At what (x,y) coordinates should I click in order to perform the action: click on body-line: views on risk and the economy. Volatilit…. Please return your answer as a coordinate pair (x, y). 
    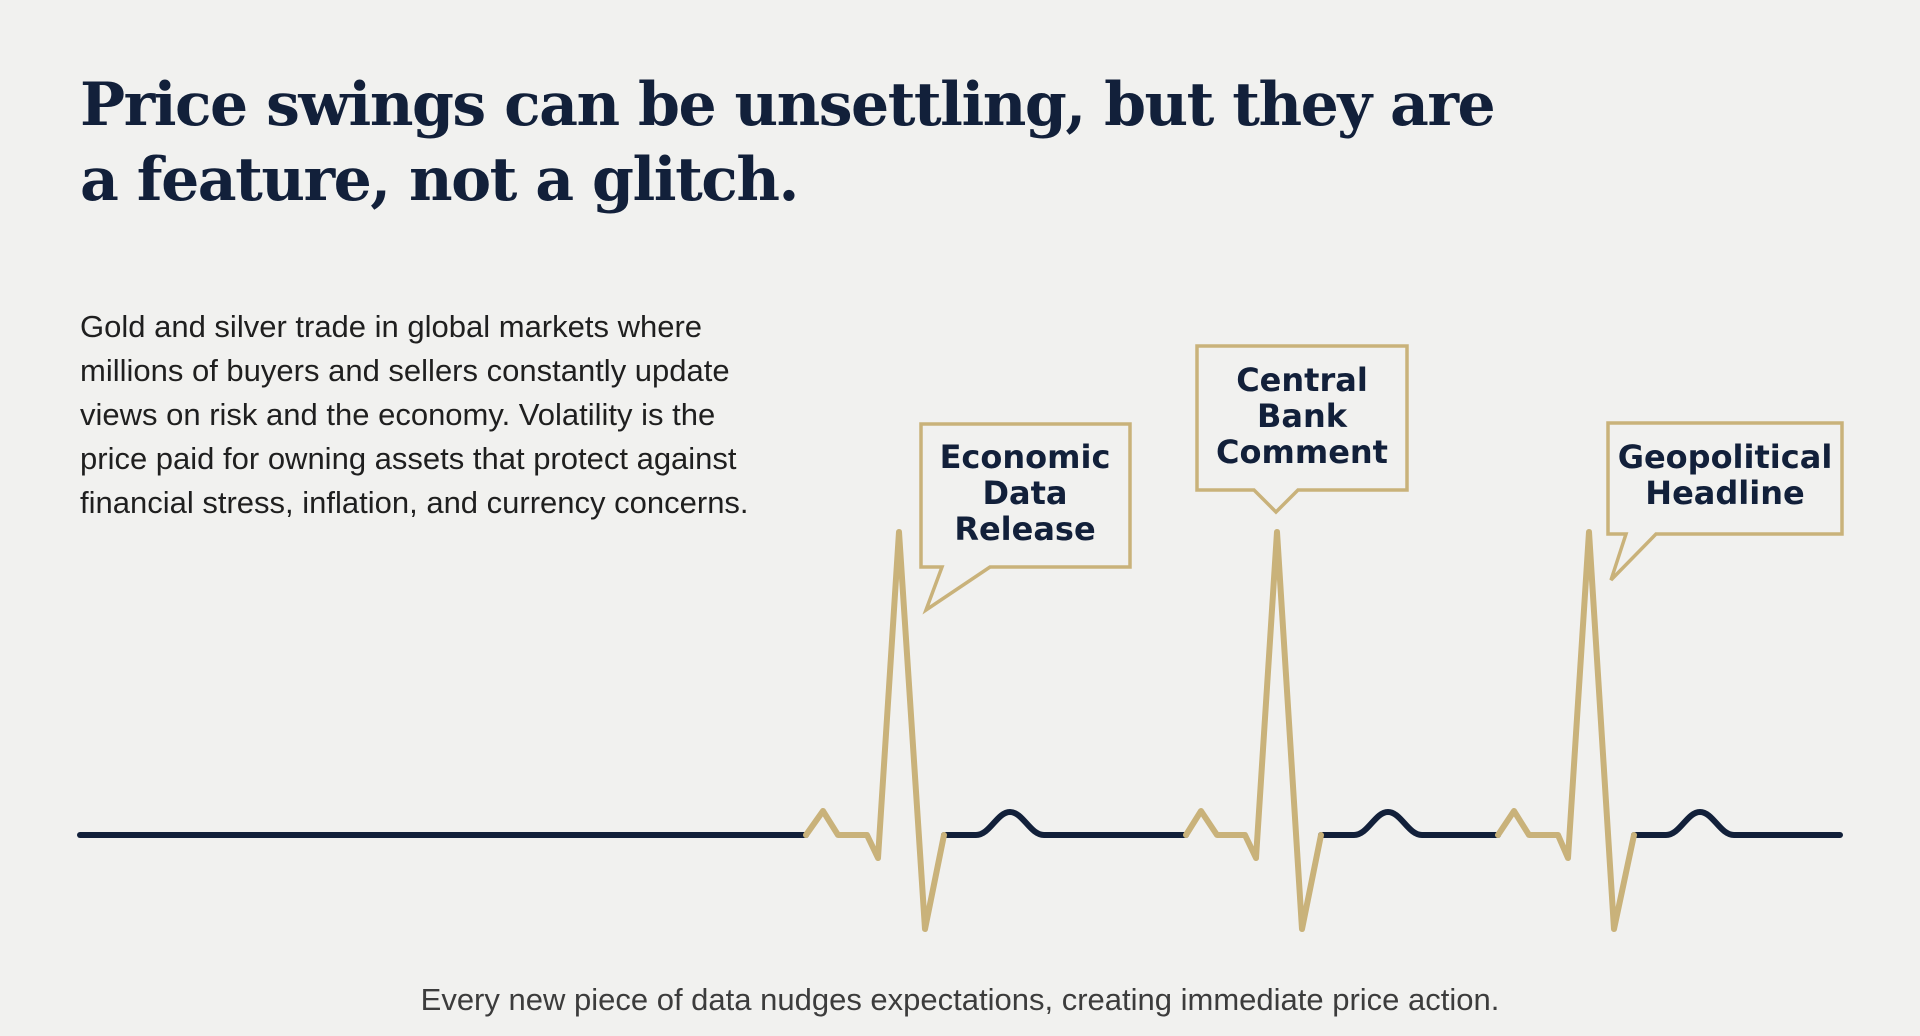
    Looking at the image, I should click on (398, 414).